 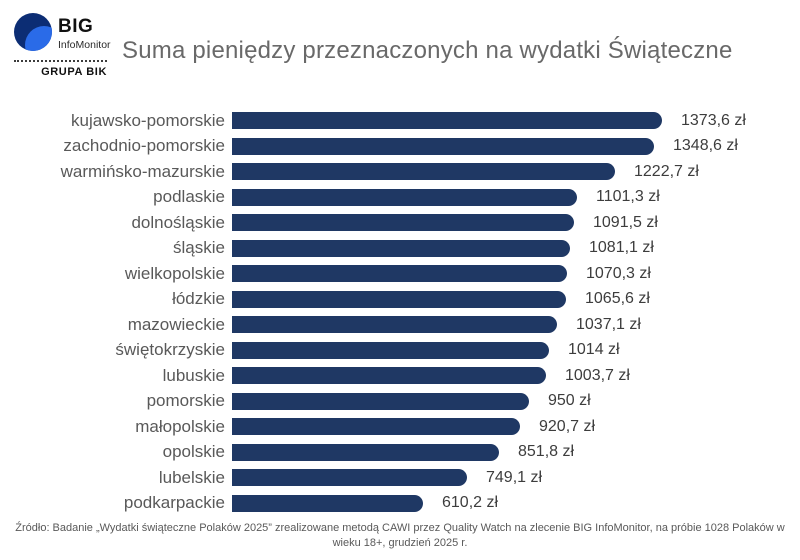 What do you see at coordinates (567, 426) in the screenshot?
I see `value-label: 920,7 zł` at bounding box center [567, 426].